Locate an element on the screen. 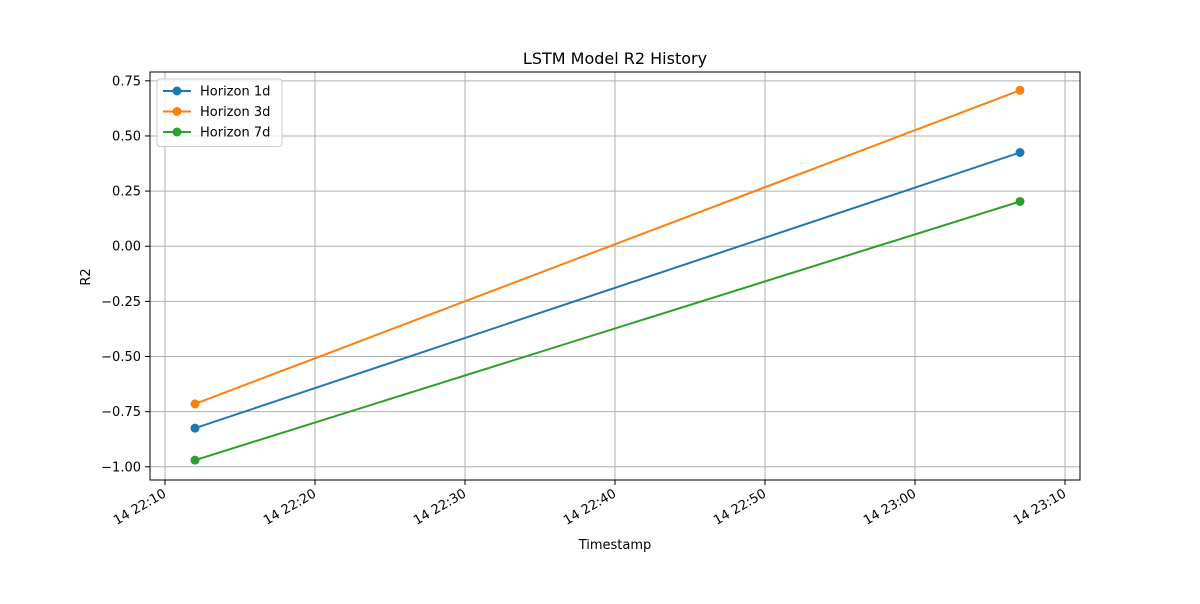 This screenshot has height=604, width=1200. x-tick-label: 14 22:50 is located at coordinates (740, 507).